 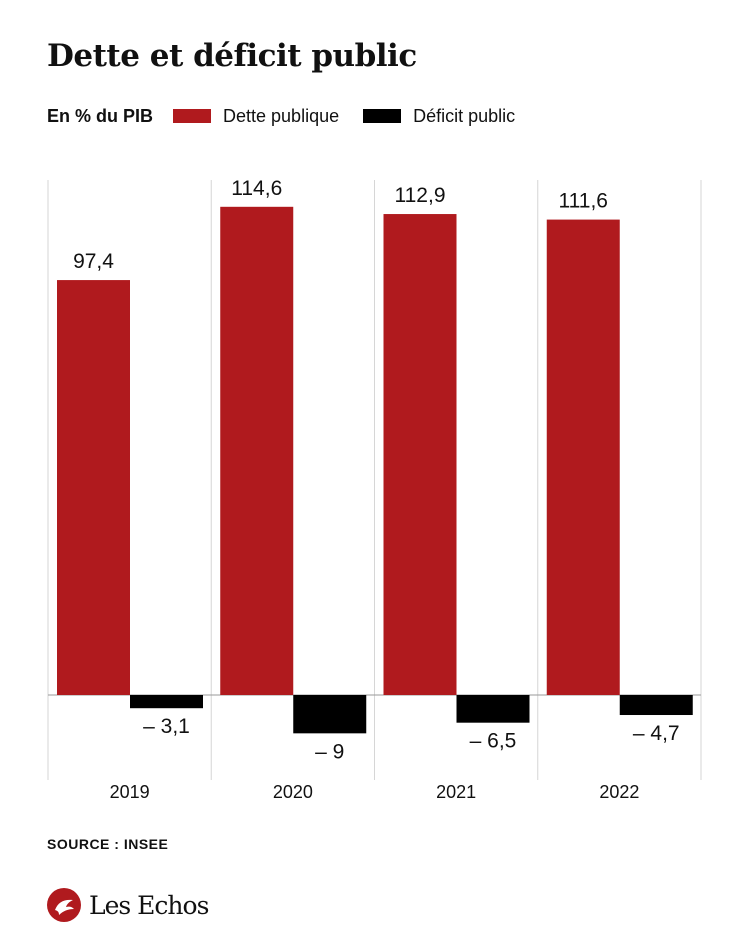 I want to click on source-note: SOURCE : INSEE, so click(x=108, y=844).